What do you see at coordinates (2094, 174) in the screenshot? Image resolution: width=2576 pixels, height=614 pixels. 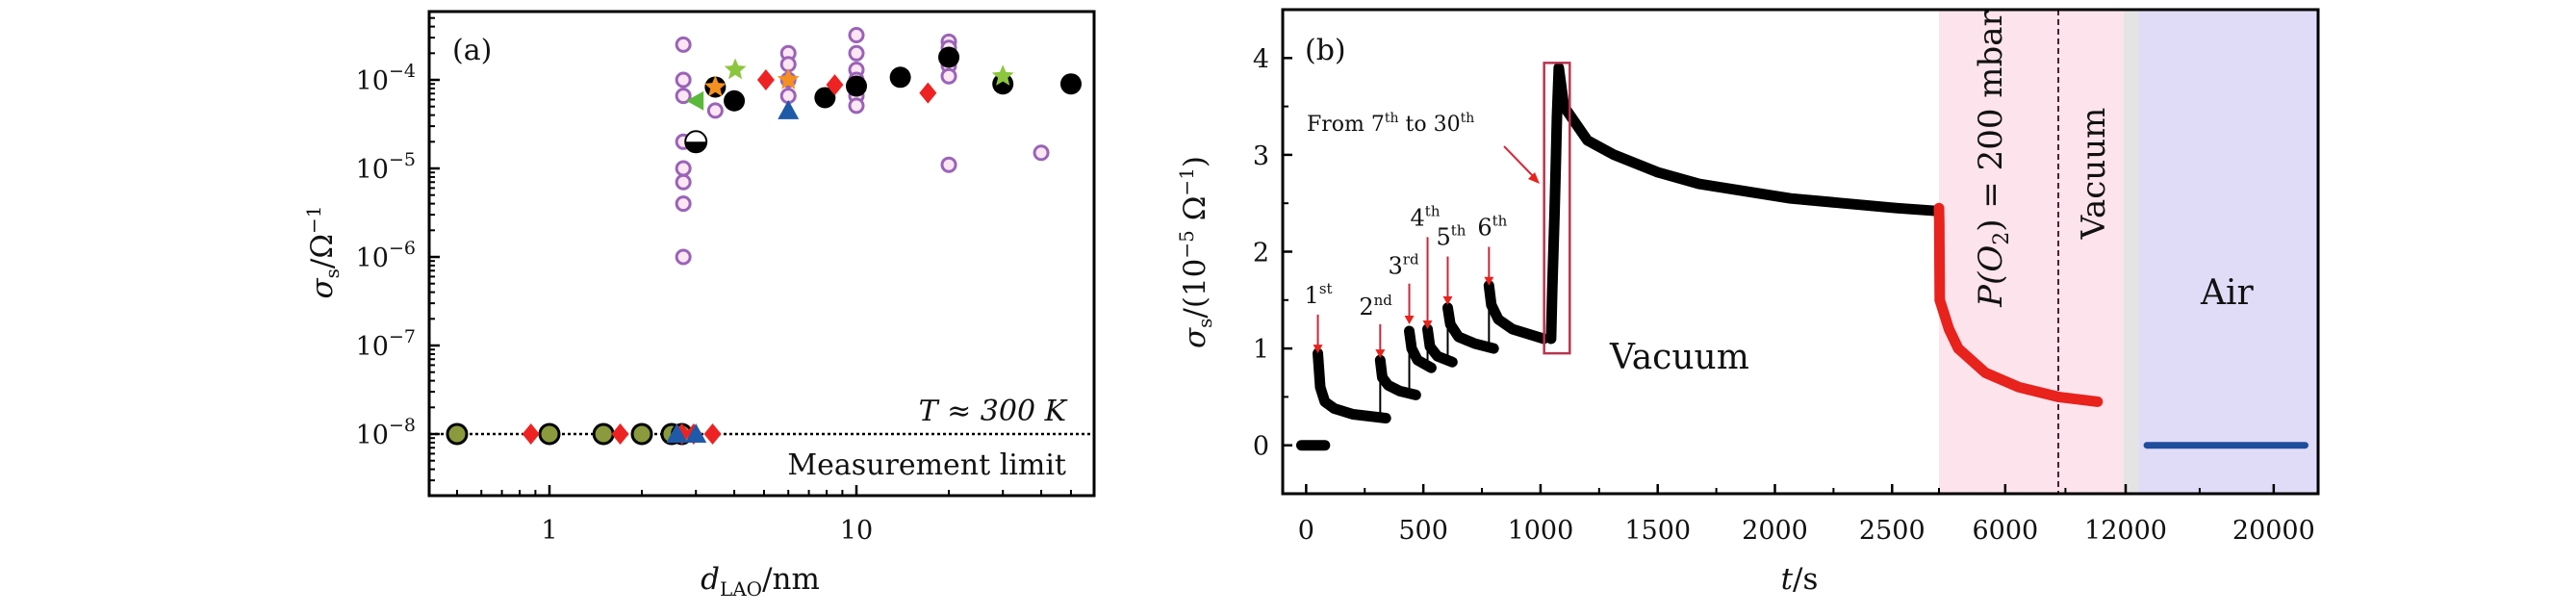 I see `vacuum-region-label: Vacuum` at bounding box center [2094, 174].